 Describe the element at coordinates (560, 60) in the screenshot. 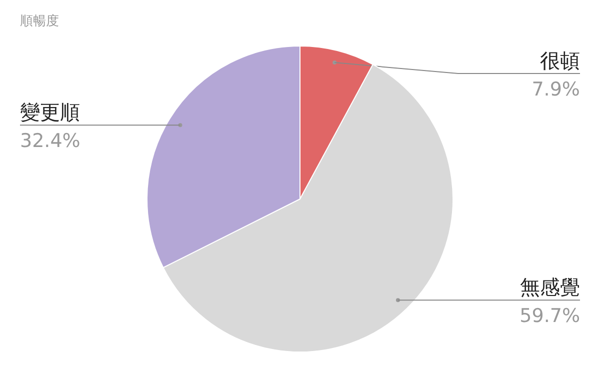

I see `slice-label: 很頓` at that location.